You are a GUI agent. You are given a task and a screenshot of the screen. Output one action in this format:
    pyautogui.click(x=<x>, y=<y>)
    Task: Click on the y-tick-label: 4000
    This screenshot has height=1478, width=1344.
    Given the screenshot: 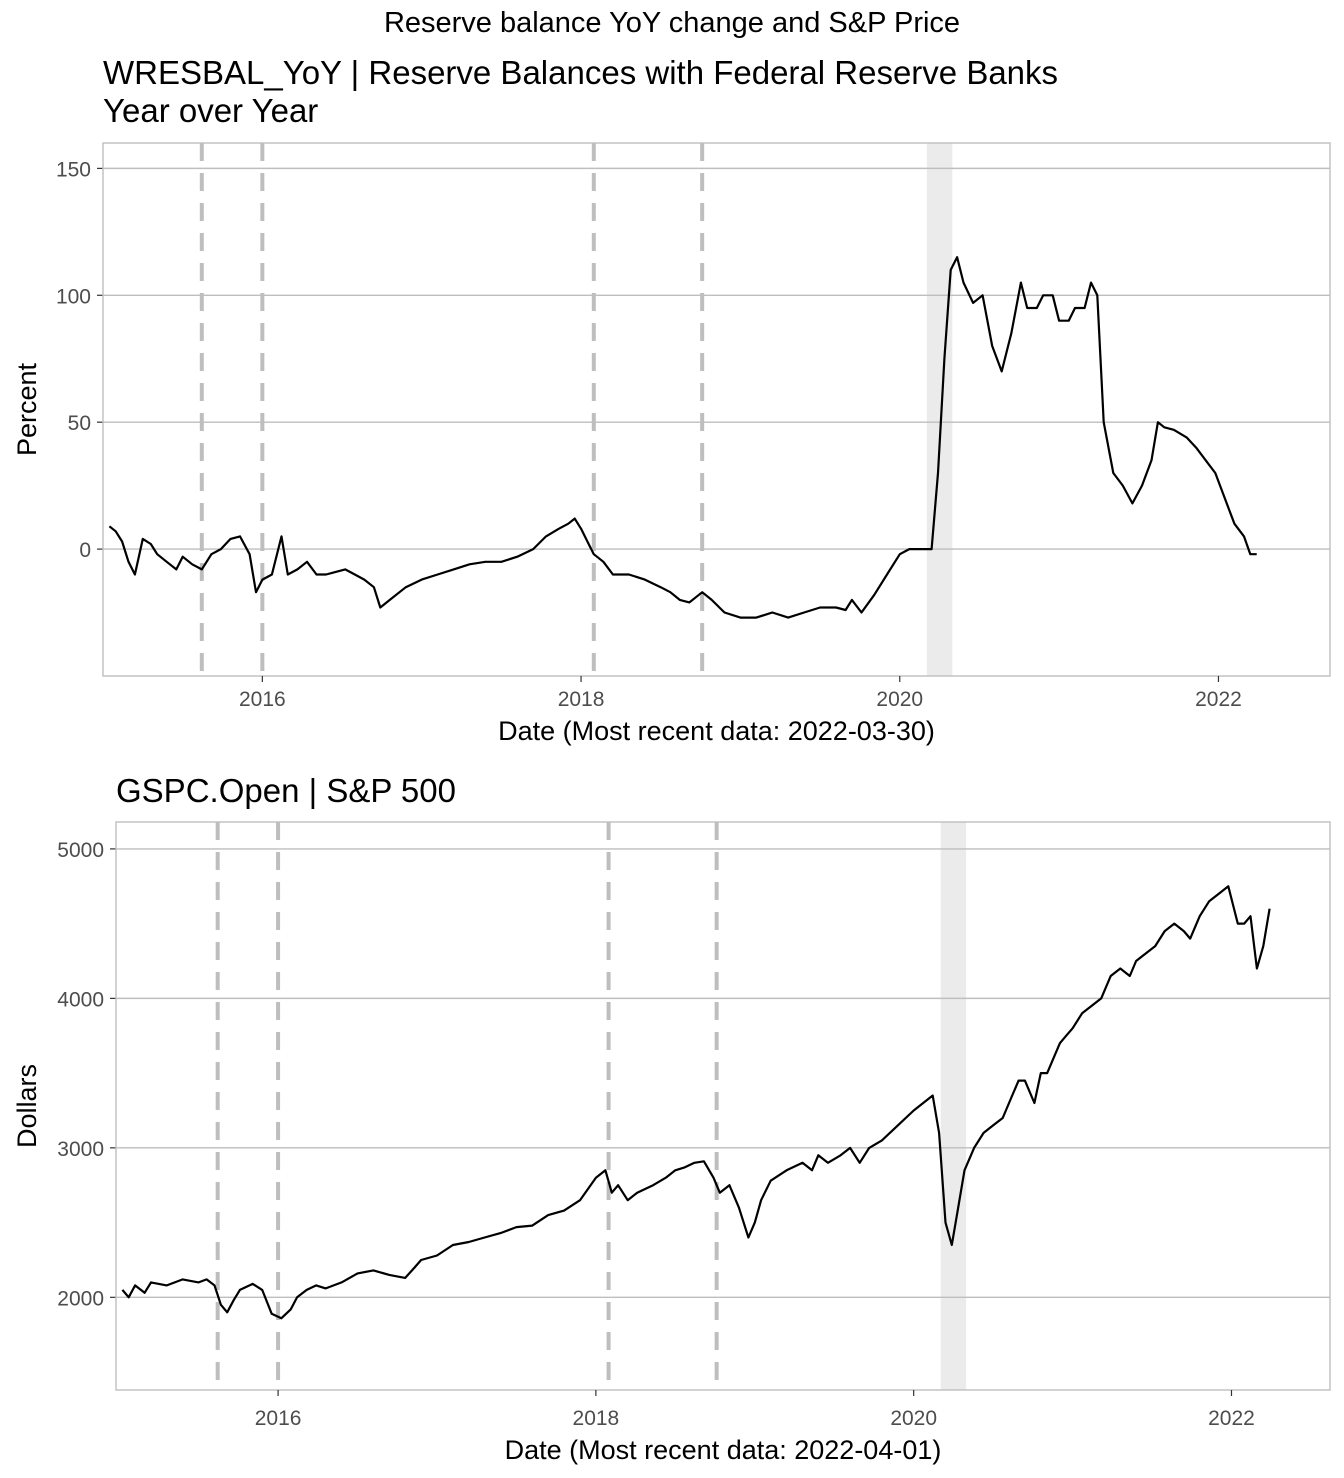 What is the action you would take?
    pyautogui.click(x=80, y=999)
    